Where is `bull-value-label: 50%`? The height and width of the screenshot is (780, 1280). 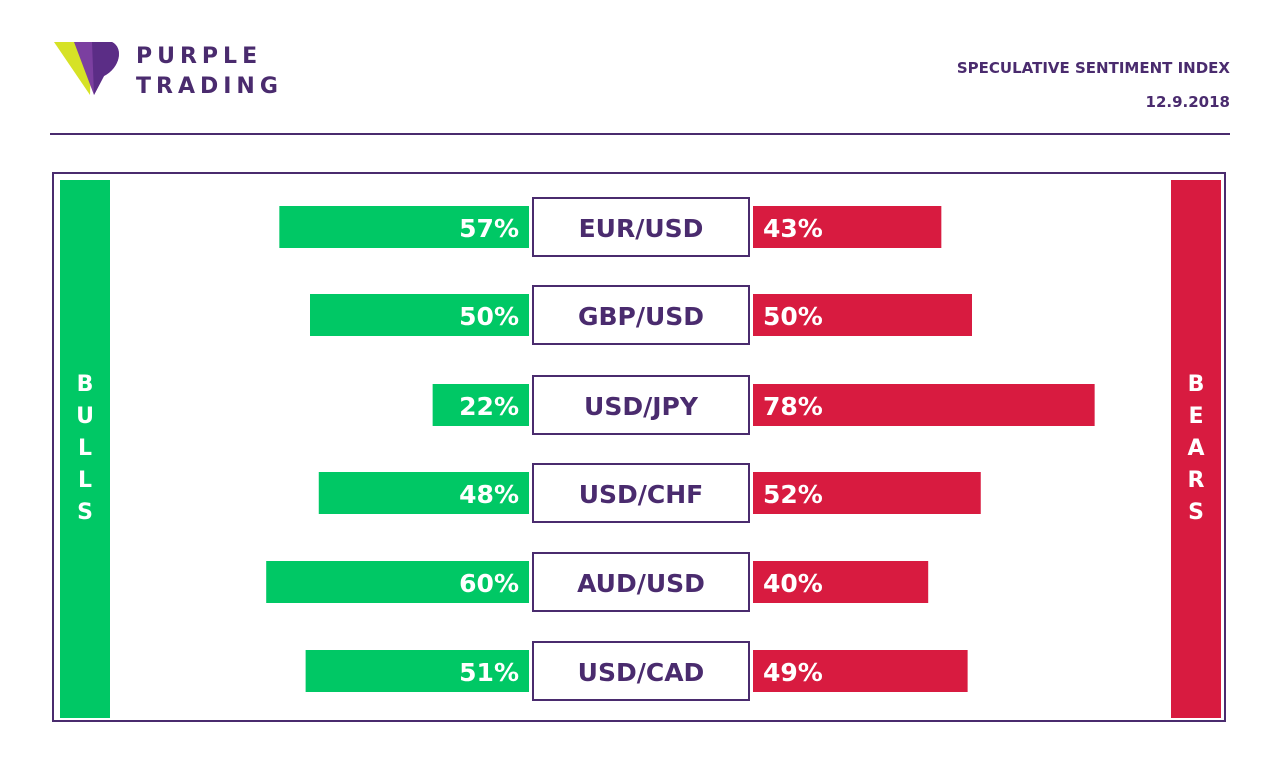 bull-value-label: 50% is located at coordinates (489, 316).